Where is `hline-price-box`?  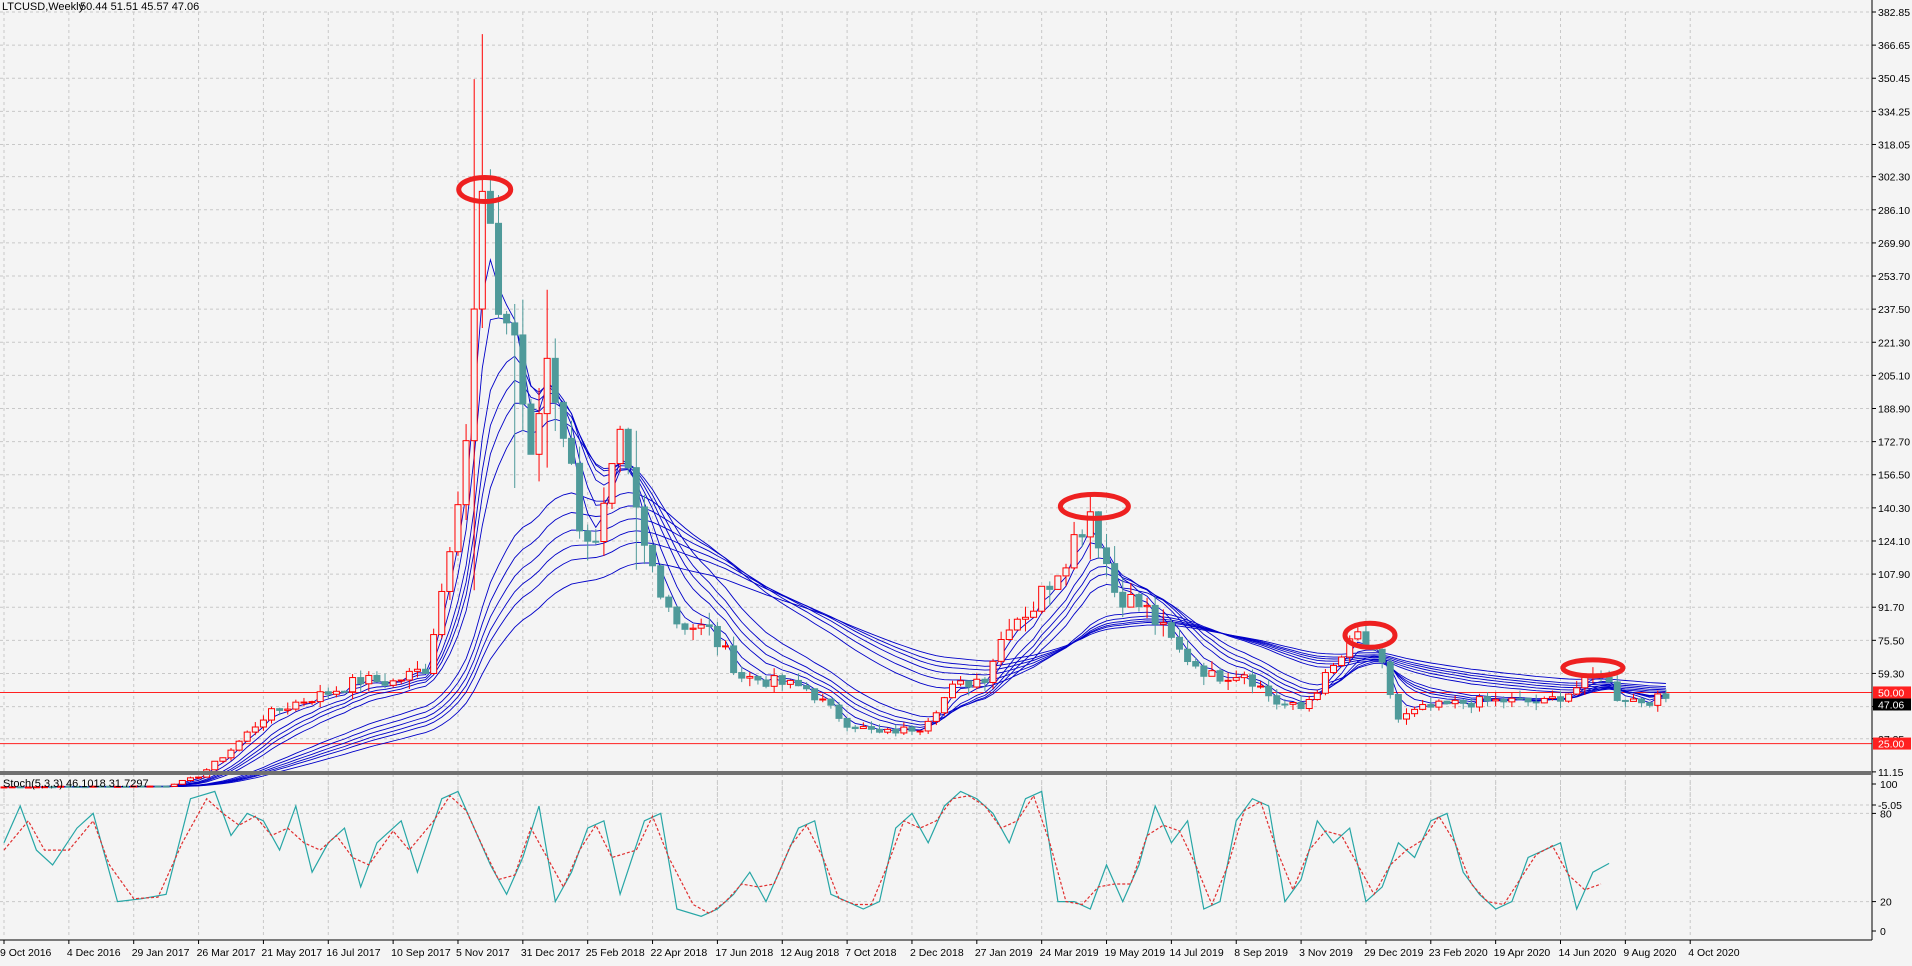 hline-price-box is located at coordinates (1892, 692).